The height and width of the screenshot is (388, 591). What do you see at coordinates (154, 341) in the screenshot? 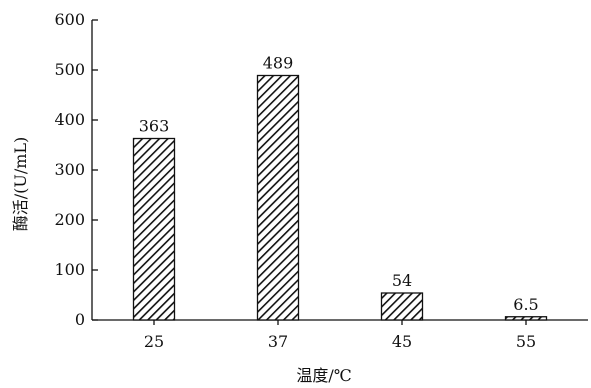
I see `x-tick-label: 25` at bounding box center [154, 341].